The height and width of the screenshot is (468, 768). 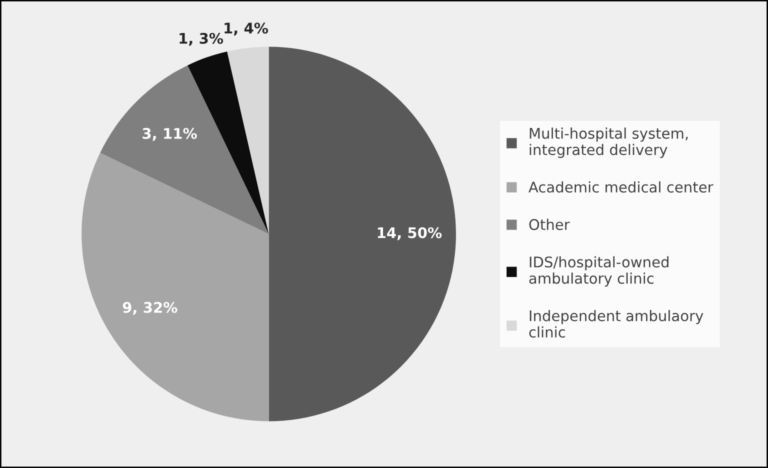 I want to click on data-label: 3, 11%, so click(x=169, y=134).